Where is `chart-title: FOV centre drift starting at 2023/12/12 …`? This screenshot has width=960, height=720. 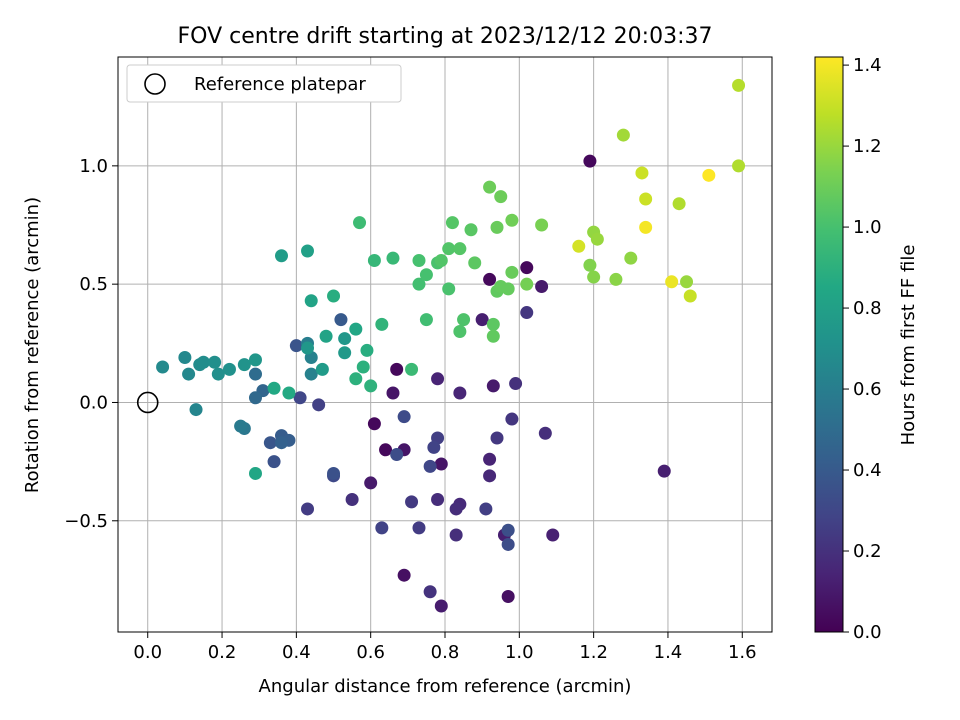 chart-title: FOV centre drift starting at 2023/12/12 … is located at coordinates (445, 36).